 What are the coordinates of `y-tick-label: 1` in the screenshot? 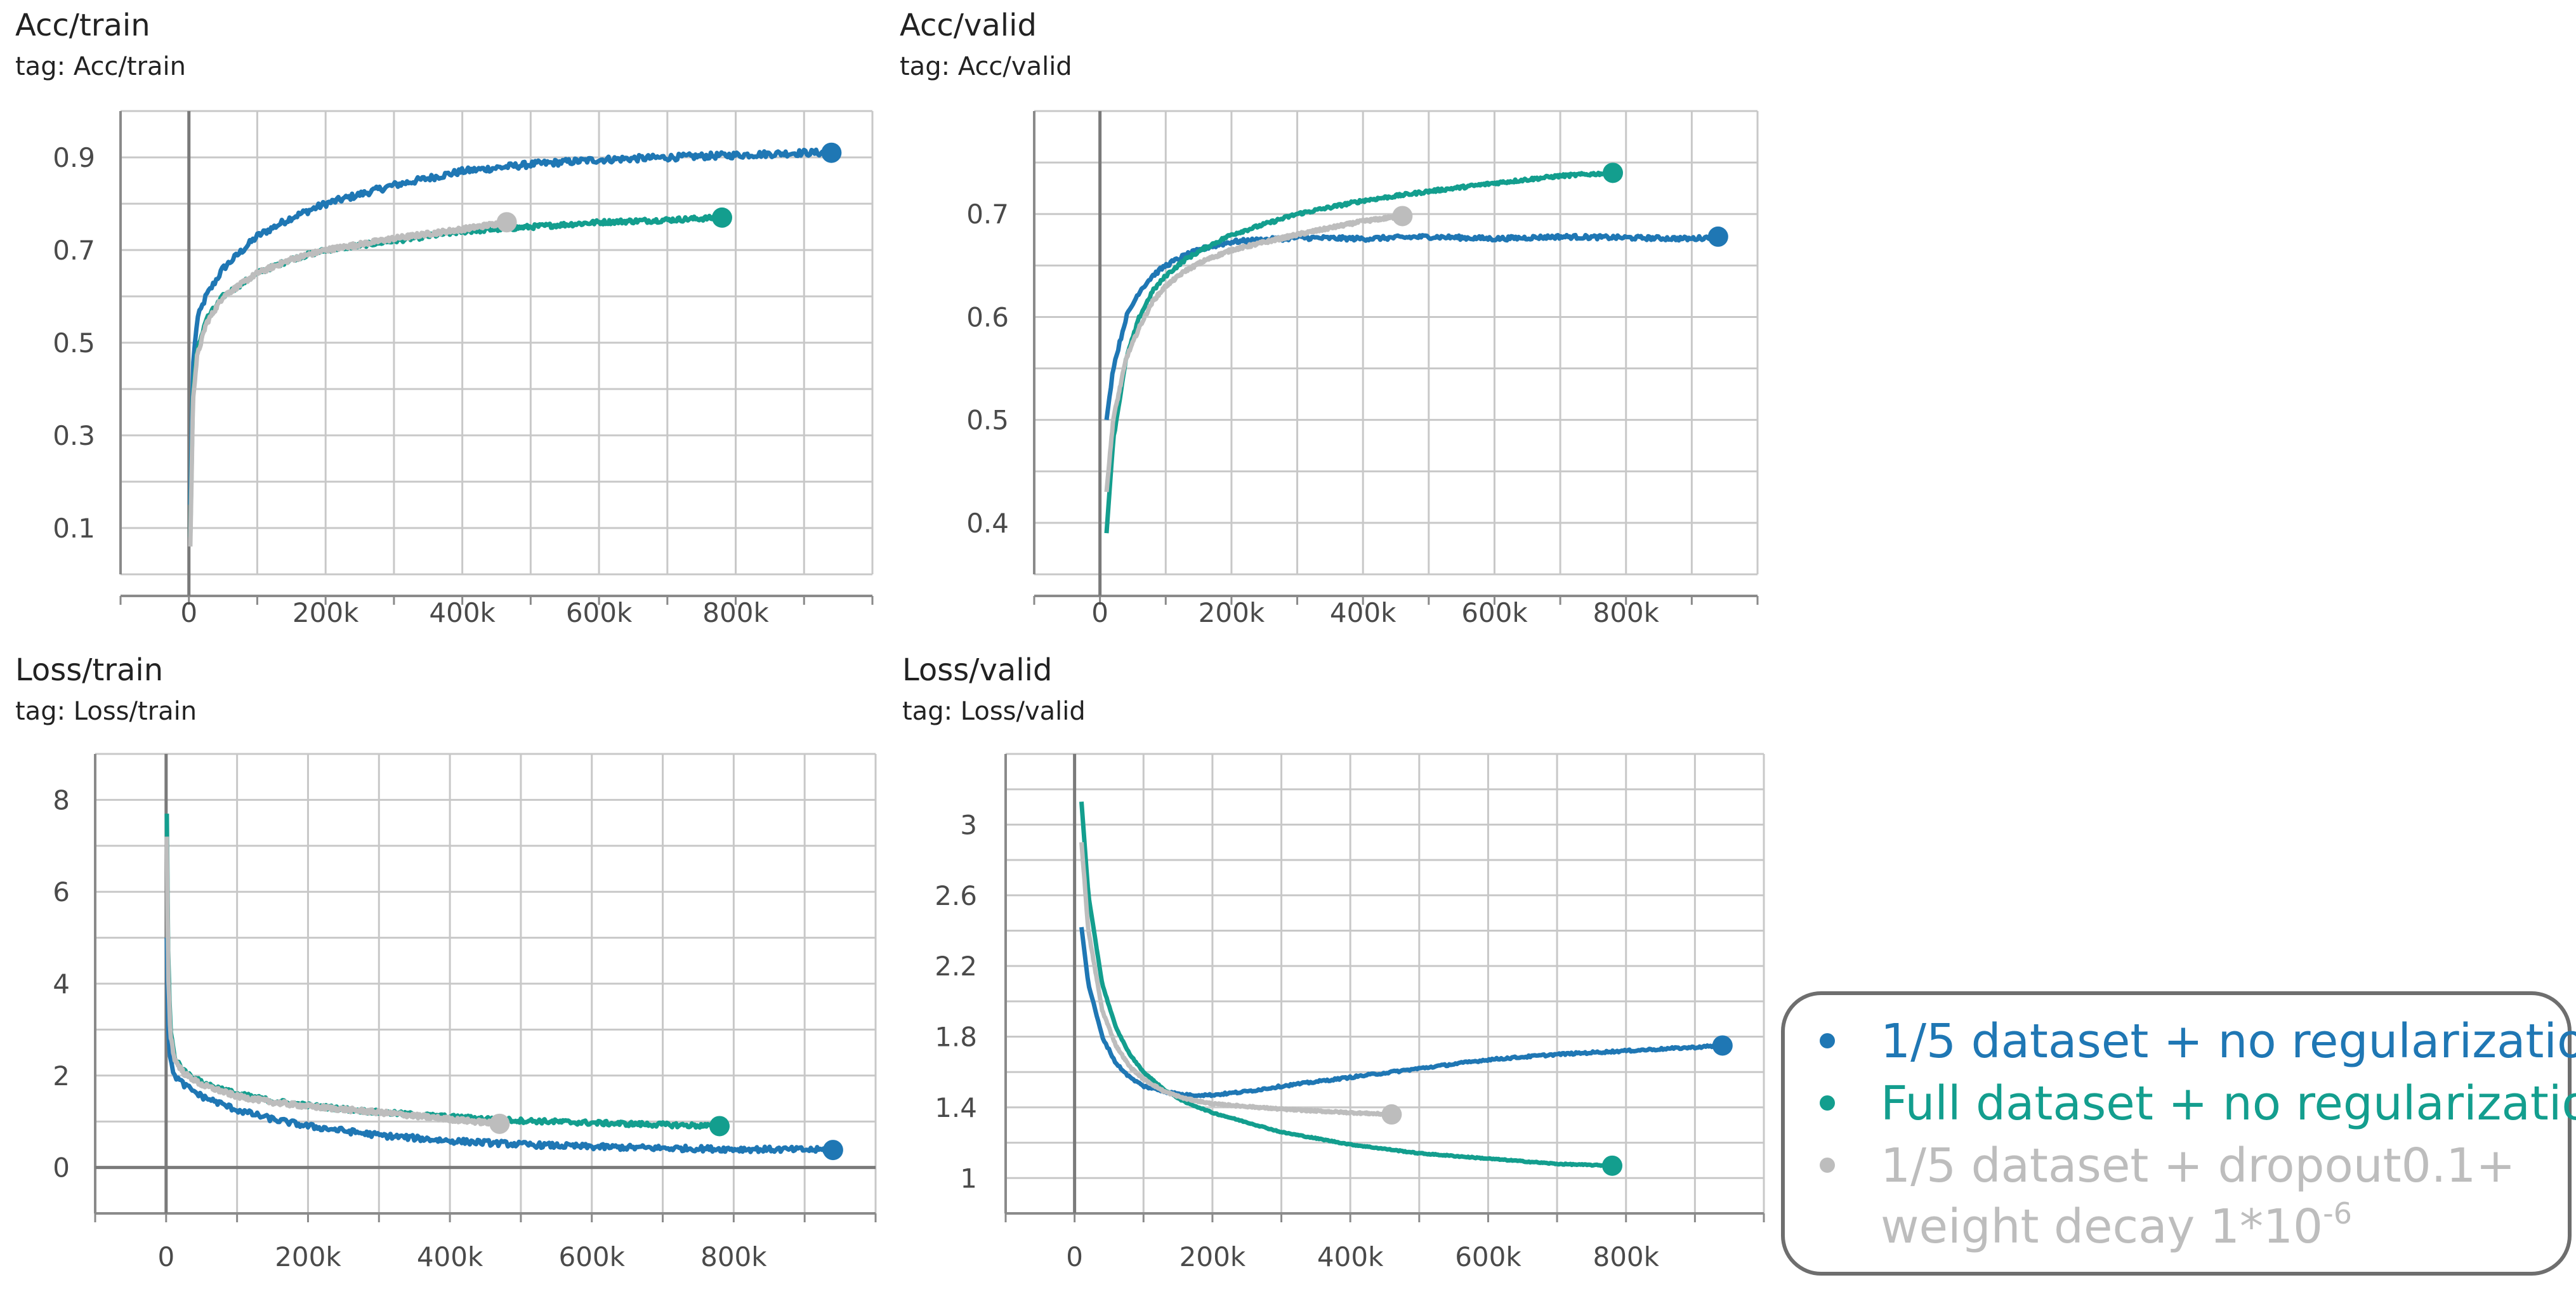 It's located at (968, 1178).